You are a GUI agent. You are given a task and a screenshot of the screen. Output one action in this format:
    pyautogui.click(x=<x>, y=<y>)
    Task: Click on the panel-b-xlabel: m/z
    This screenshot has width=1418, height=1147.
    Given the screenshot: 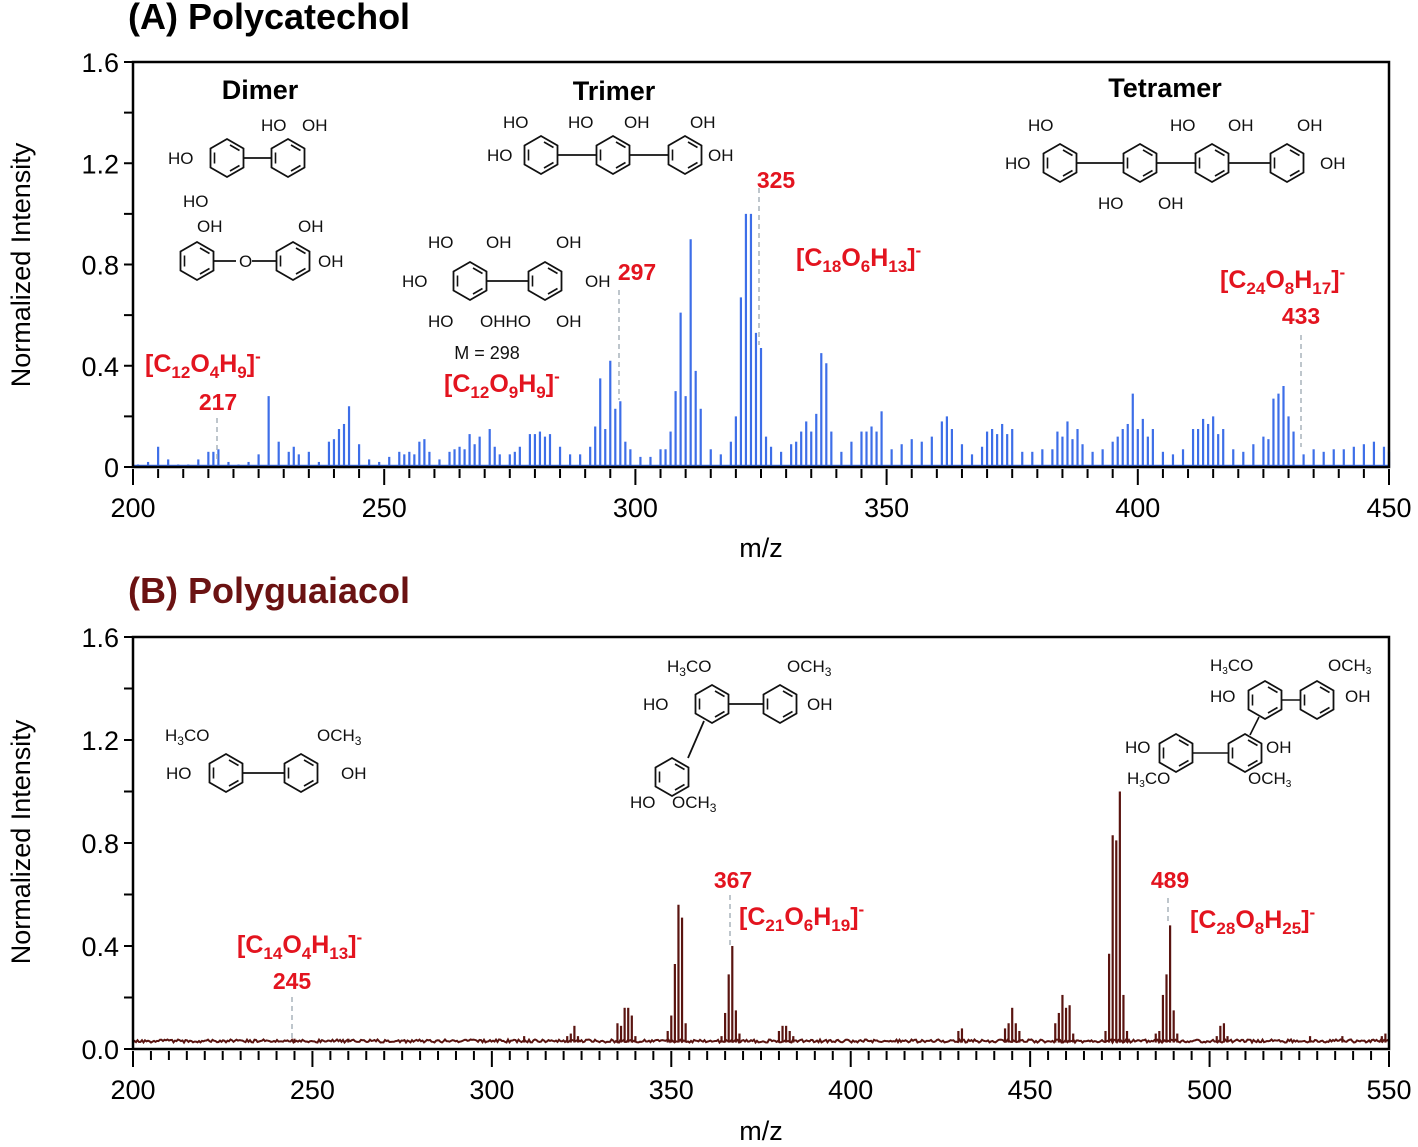 What is the action you would take?
    pyautogui.click(x=761, y=1131)
    